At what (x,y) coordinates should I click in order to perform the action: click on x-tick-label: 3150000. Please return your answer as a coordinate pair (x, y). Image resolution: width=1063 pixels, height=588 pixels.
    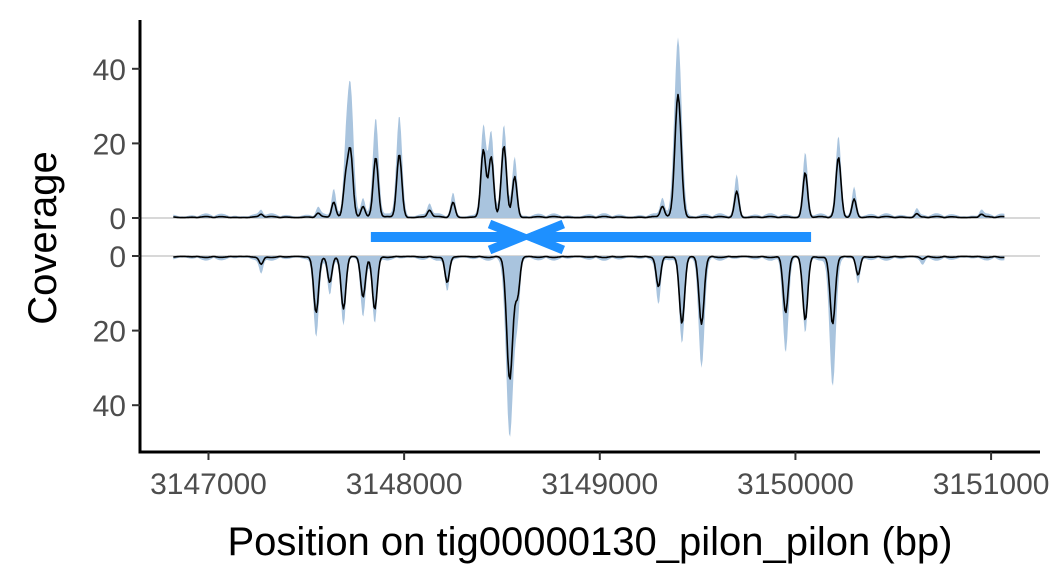
    Looking at the image, I should click on (795, 484).